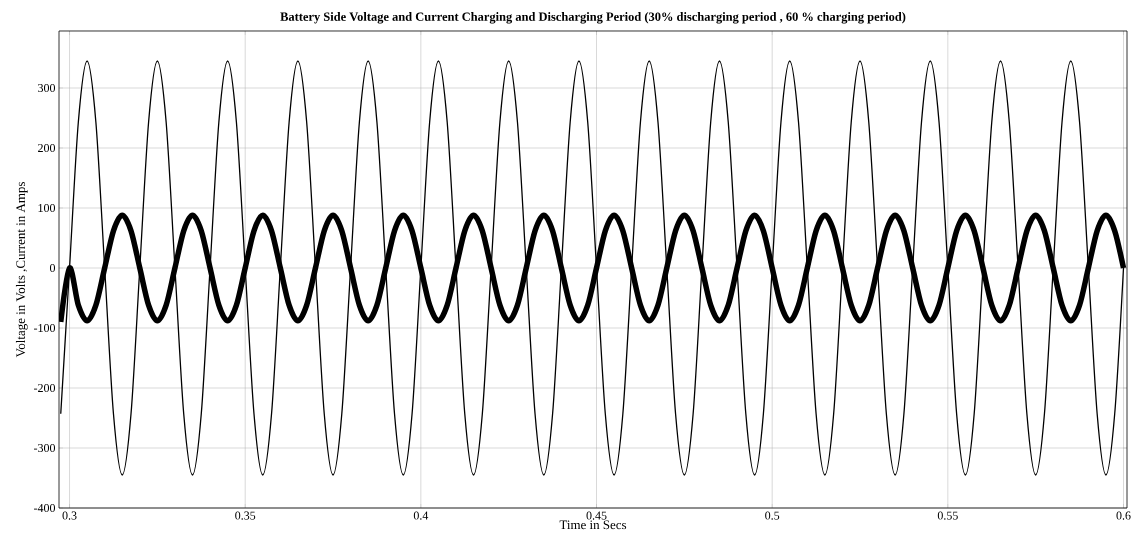 Image resolution: width=1142 pixels, height=548 pixels. What do you see at coordinates (21, 270) in the screenshot?
I see `y-axis-title: Voltage in Volts ,Current in Amps` at bounding box center [21, 270].